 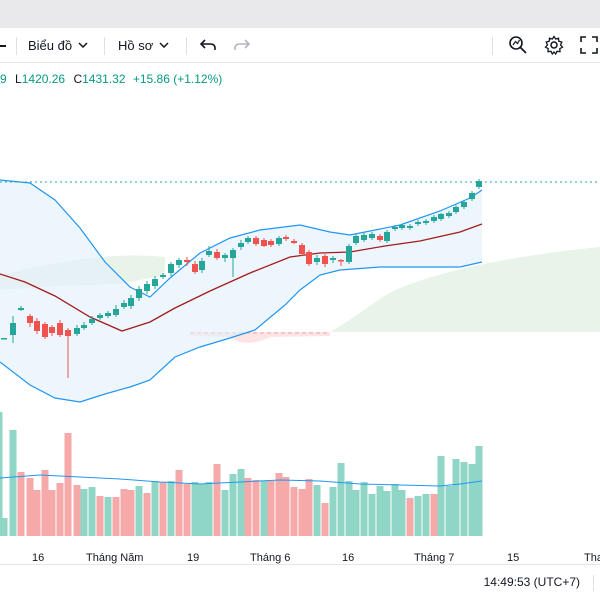 I want to click on cloud-segment, so click(x=465, y=289).